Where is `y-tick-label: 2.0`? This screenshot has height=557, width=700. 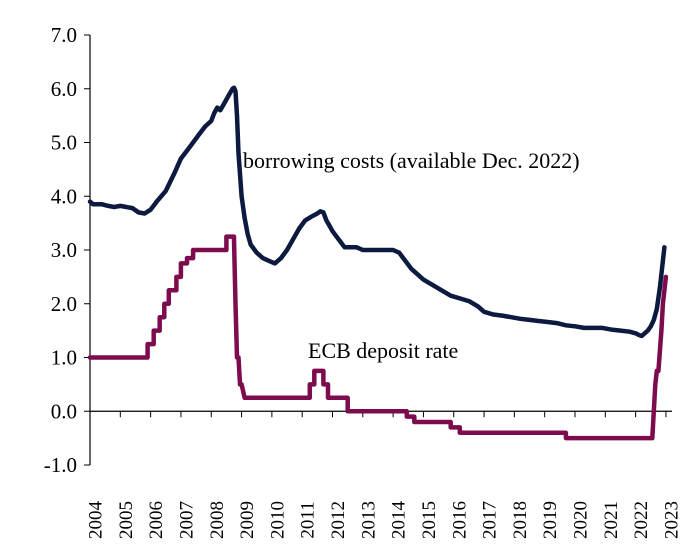
y-tick-label: 2.0 is located at coordinates (64, 304).